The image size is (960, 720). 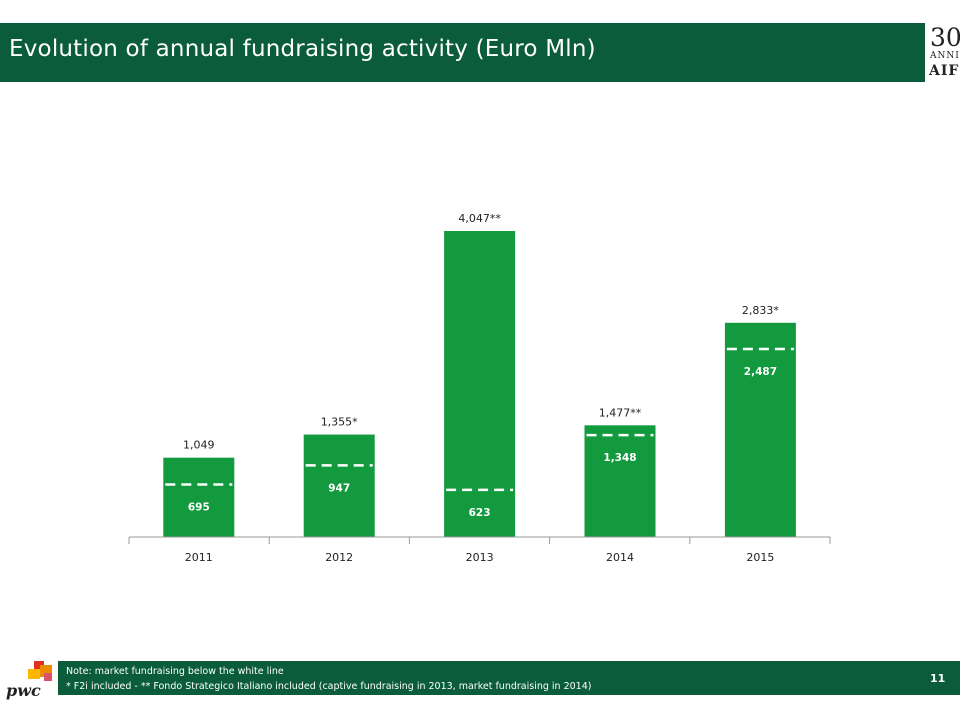 I want to click on market-label-2013: 623, so click(x=480, y=513).